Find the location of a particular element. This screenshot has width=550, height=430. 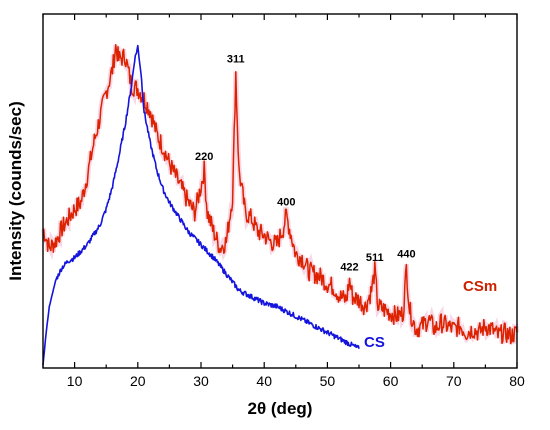

x-tick-label-50: 50 is located at coordinates (328, 381).